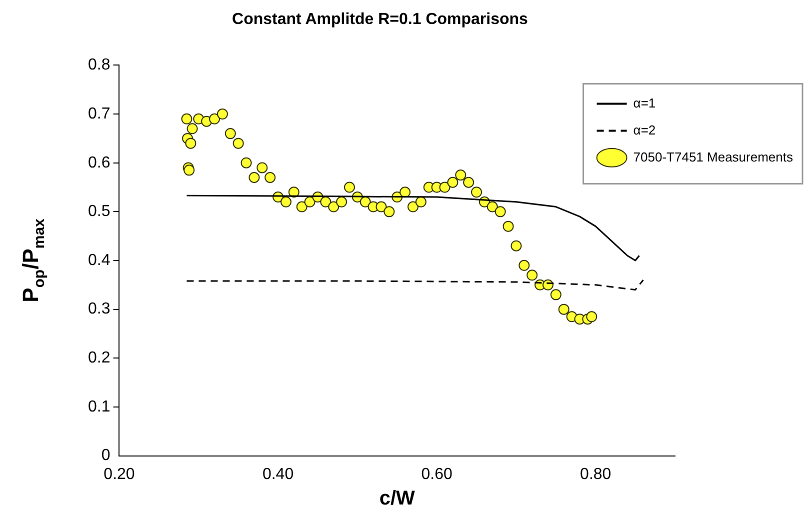  What do you see at coordinates (415, 285) in the screenshot?
I see `line-series` at bounding box center [415, 285].